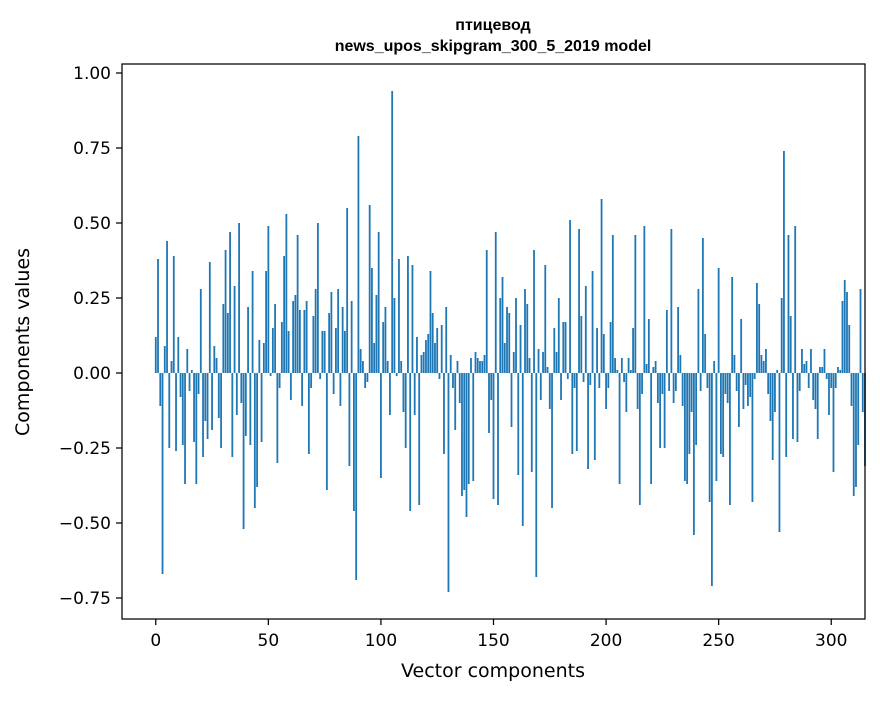  I want to click on y-tick-label: −0.50, so click(85, 524).